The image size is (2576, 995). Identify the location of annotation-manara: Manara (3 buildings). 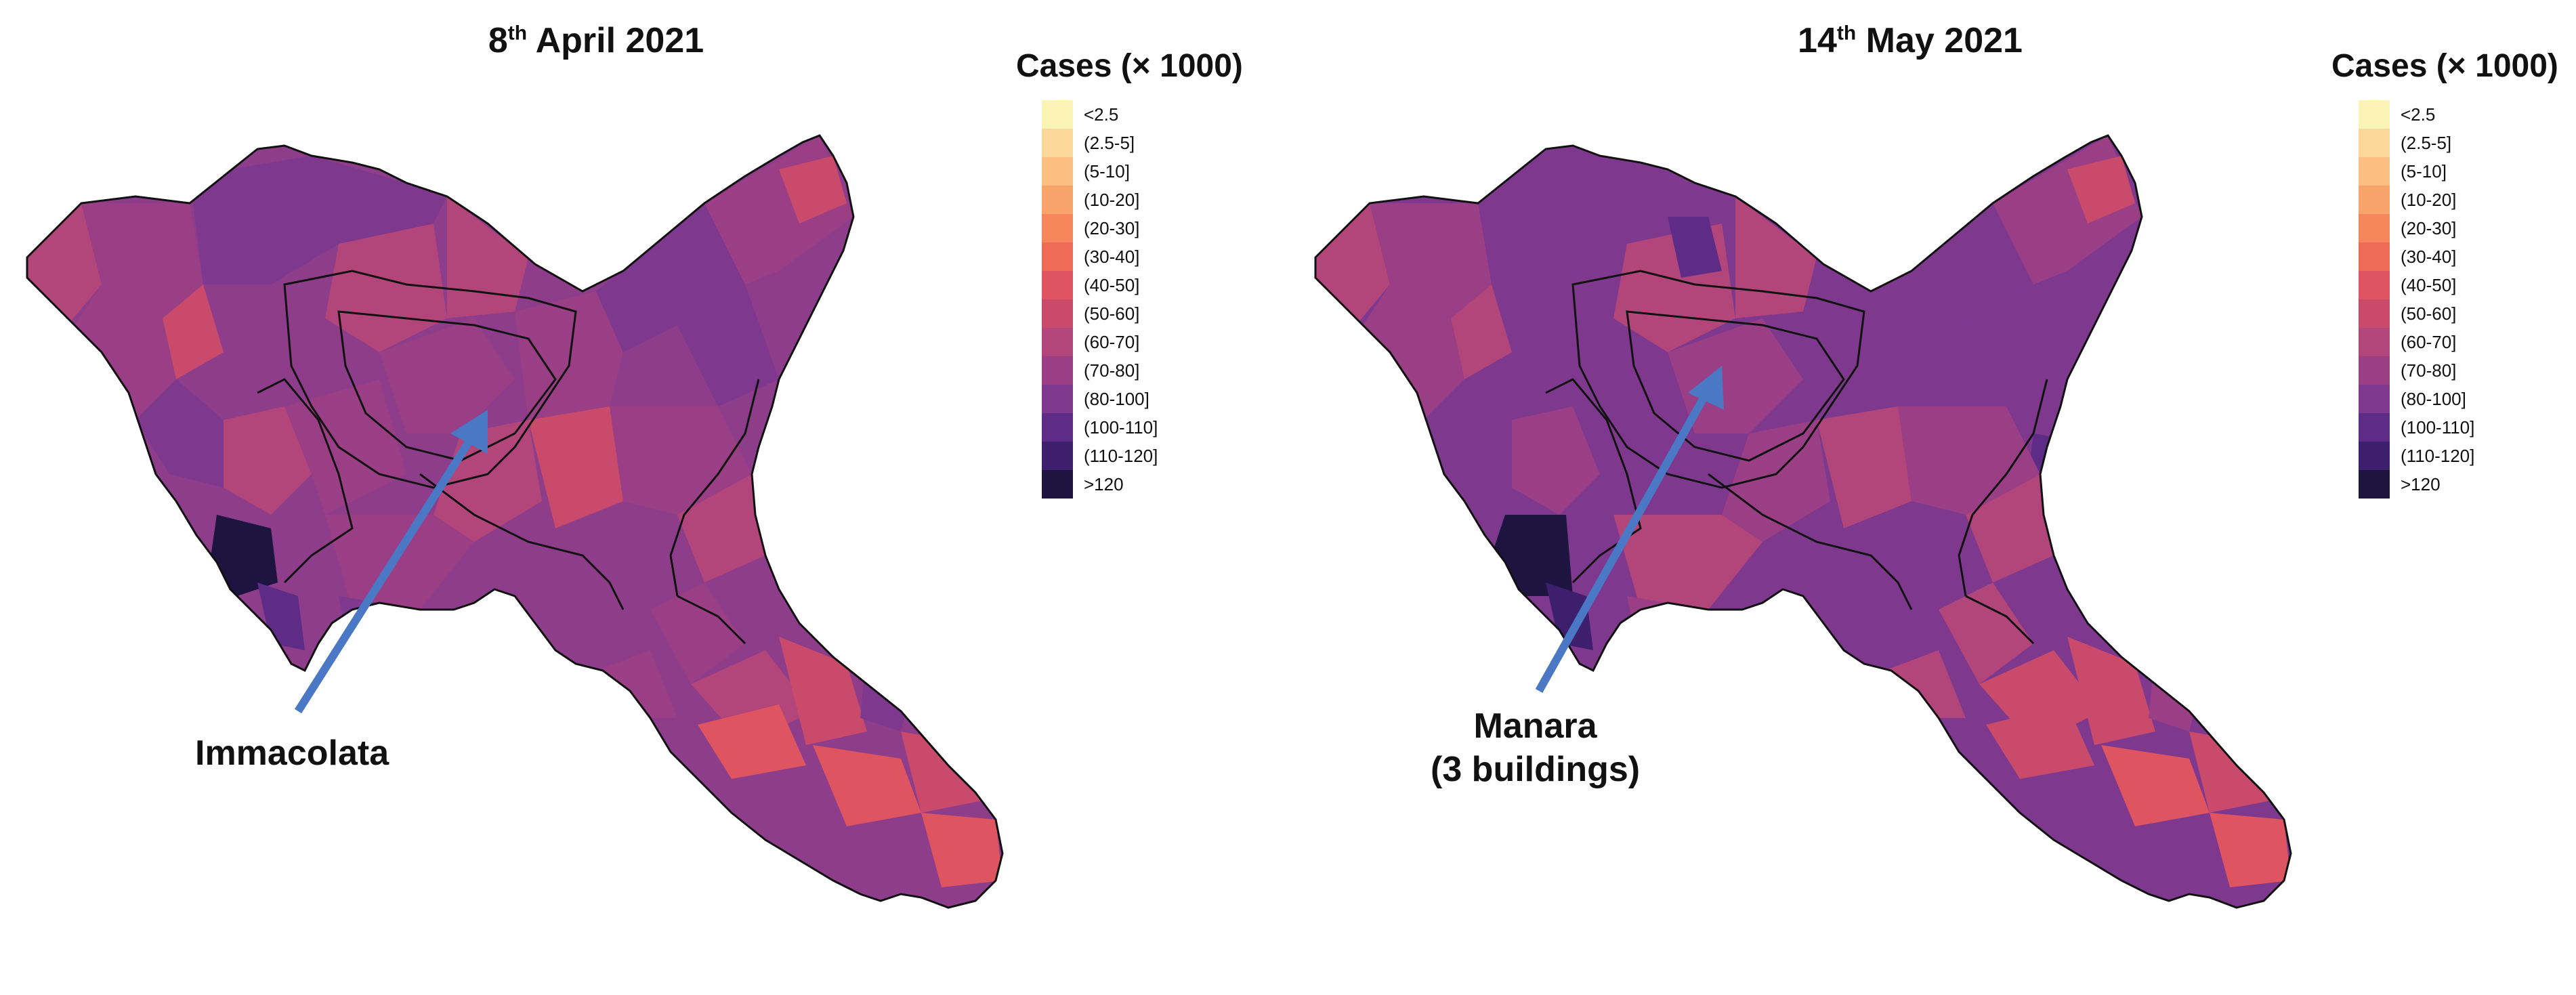
(1536, 747).